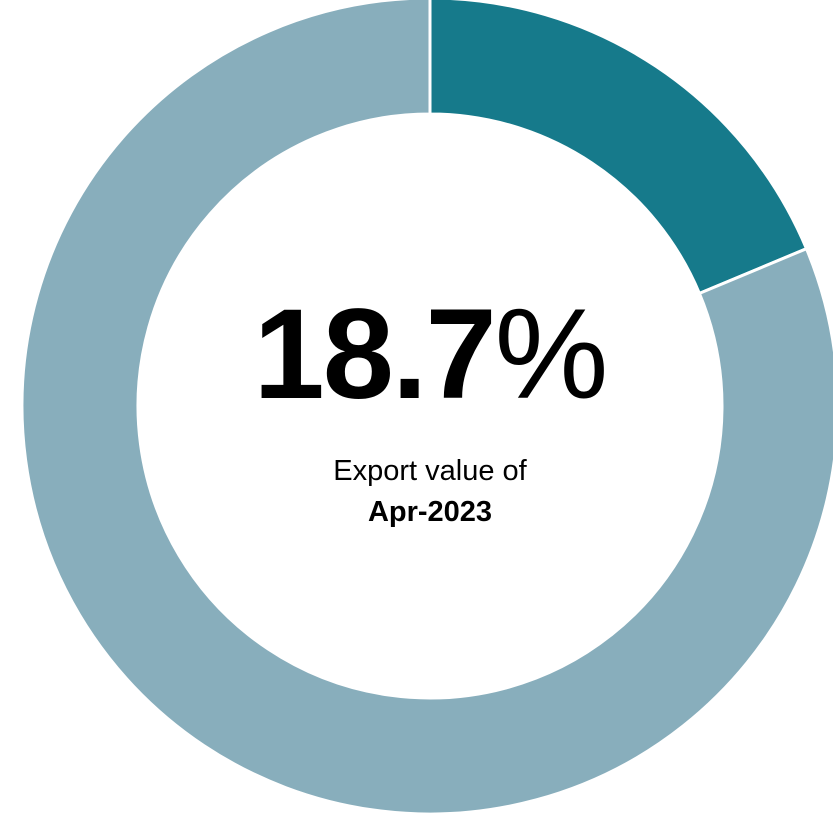  Describe the element at coordinates (430, 471) in the screenshot. I see `center-caption: Export value of` at that location.